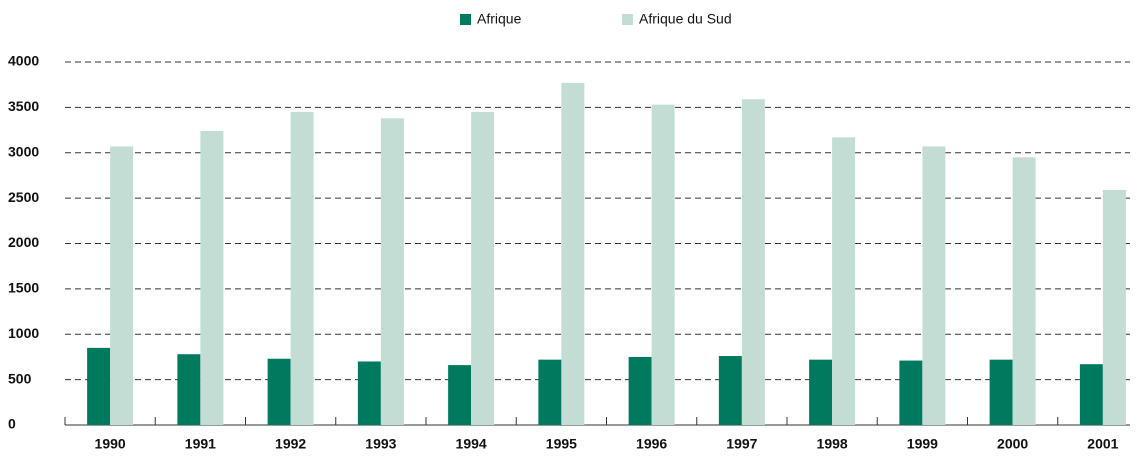 This screenshot has width=1140, height=460. I want to click on y-tick-label: 0, so click(12, 424).